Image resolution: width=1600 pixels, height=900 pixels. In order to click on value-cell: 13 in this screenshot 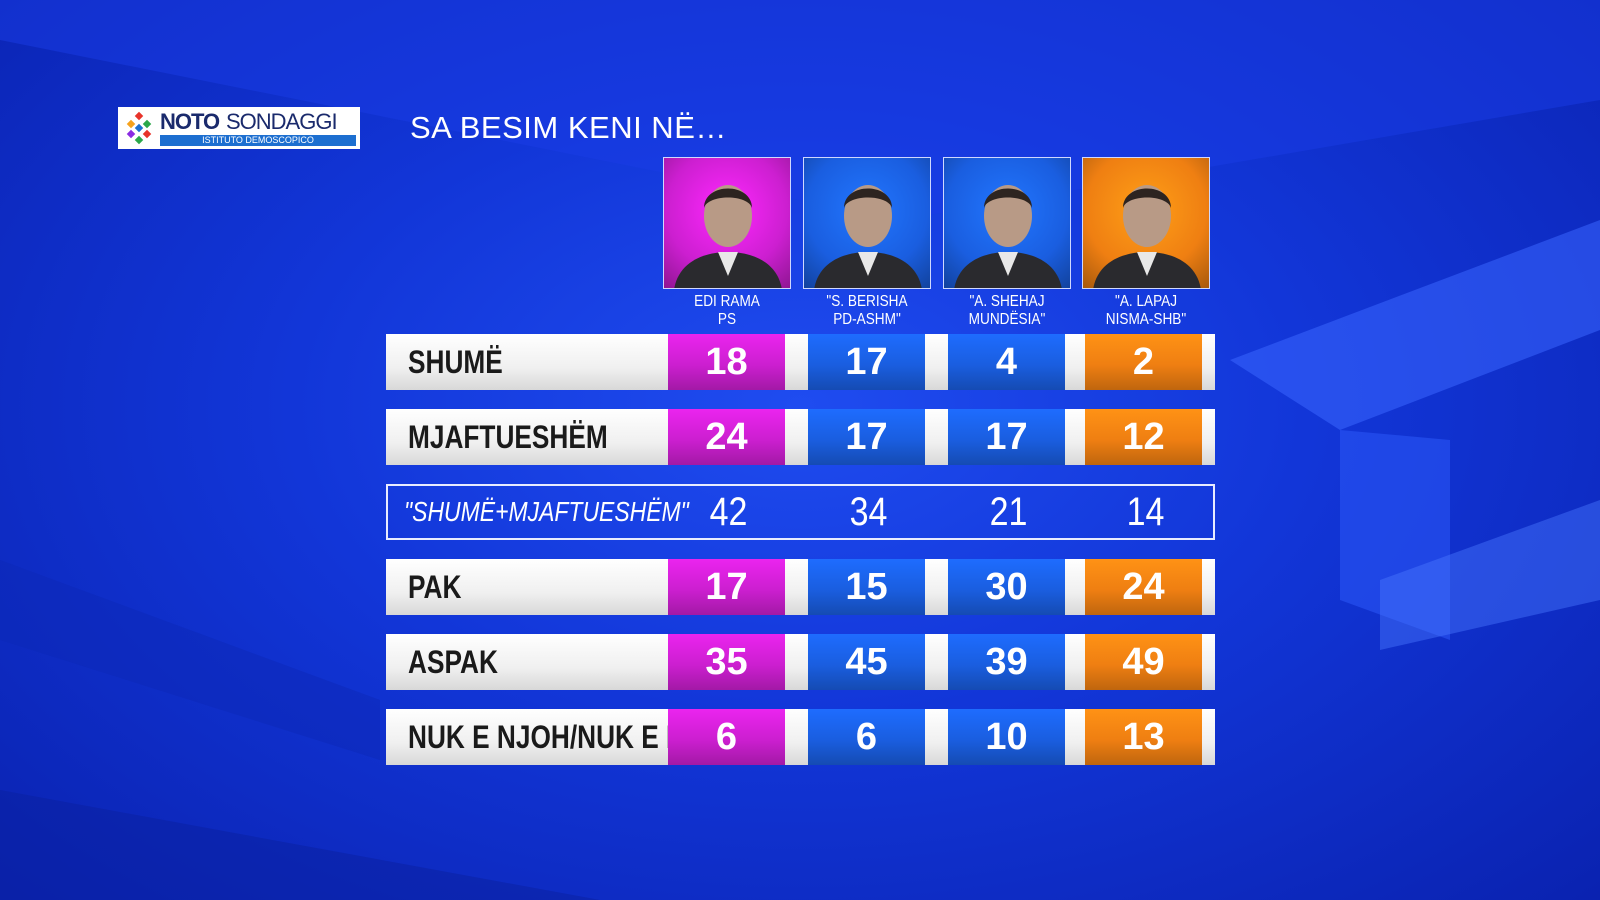, I will do `click(1143, 737)`.